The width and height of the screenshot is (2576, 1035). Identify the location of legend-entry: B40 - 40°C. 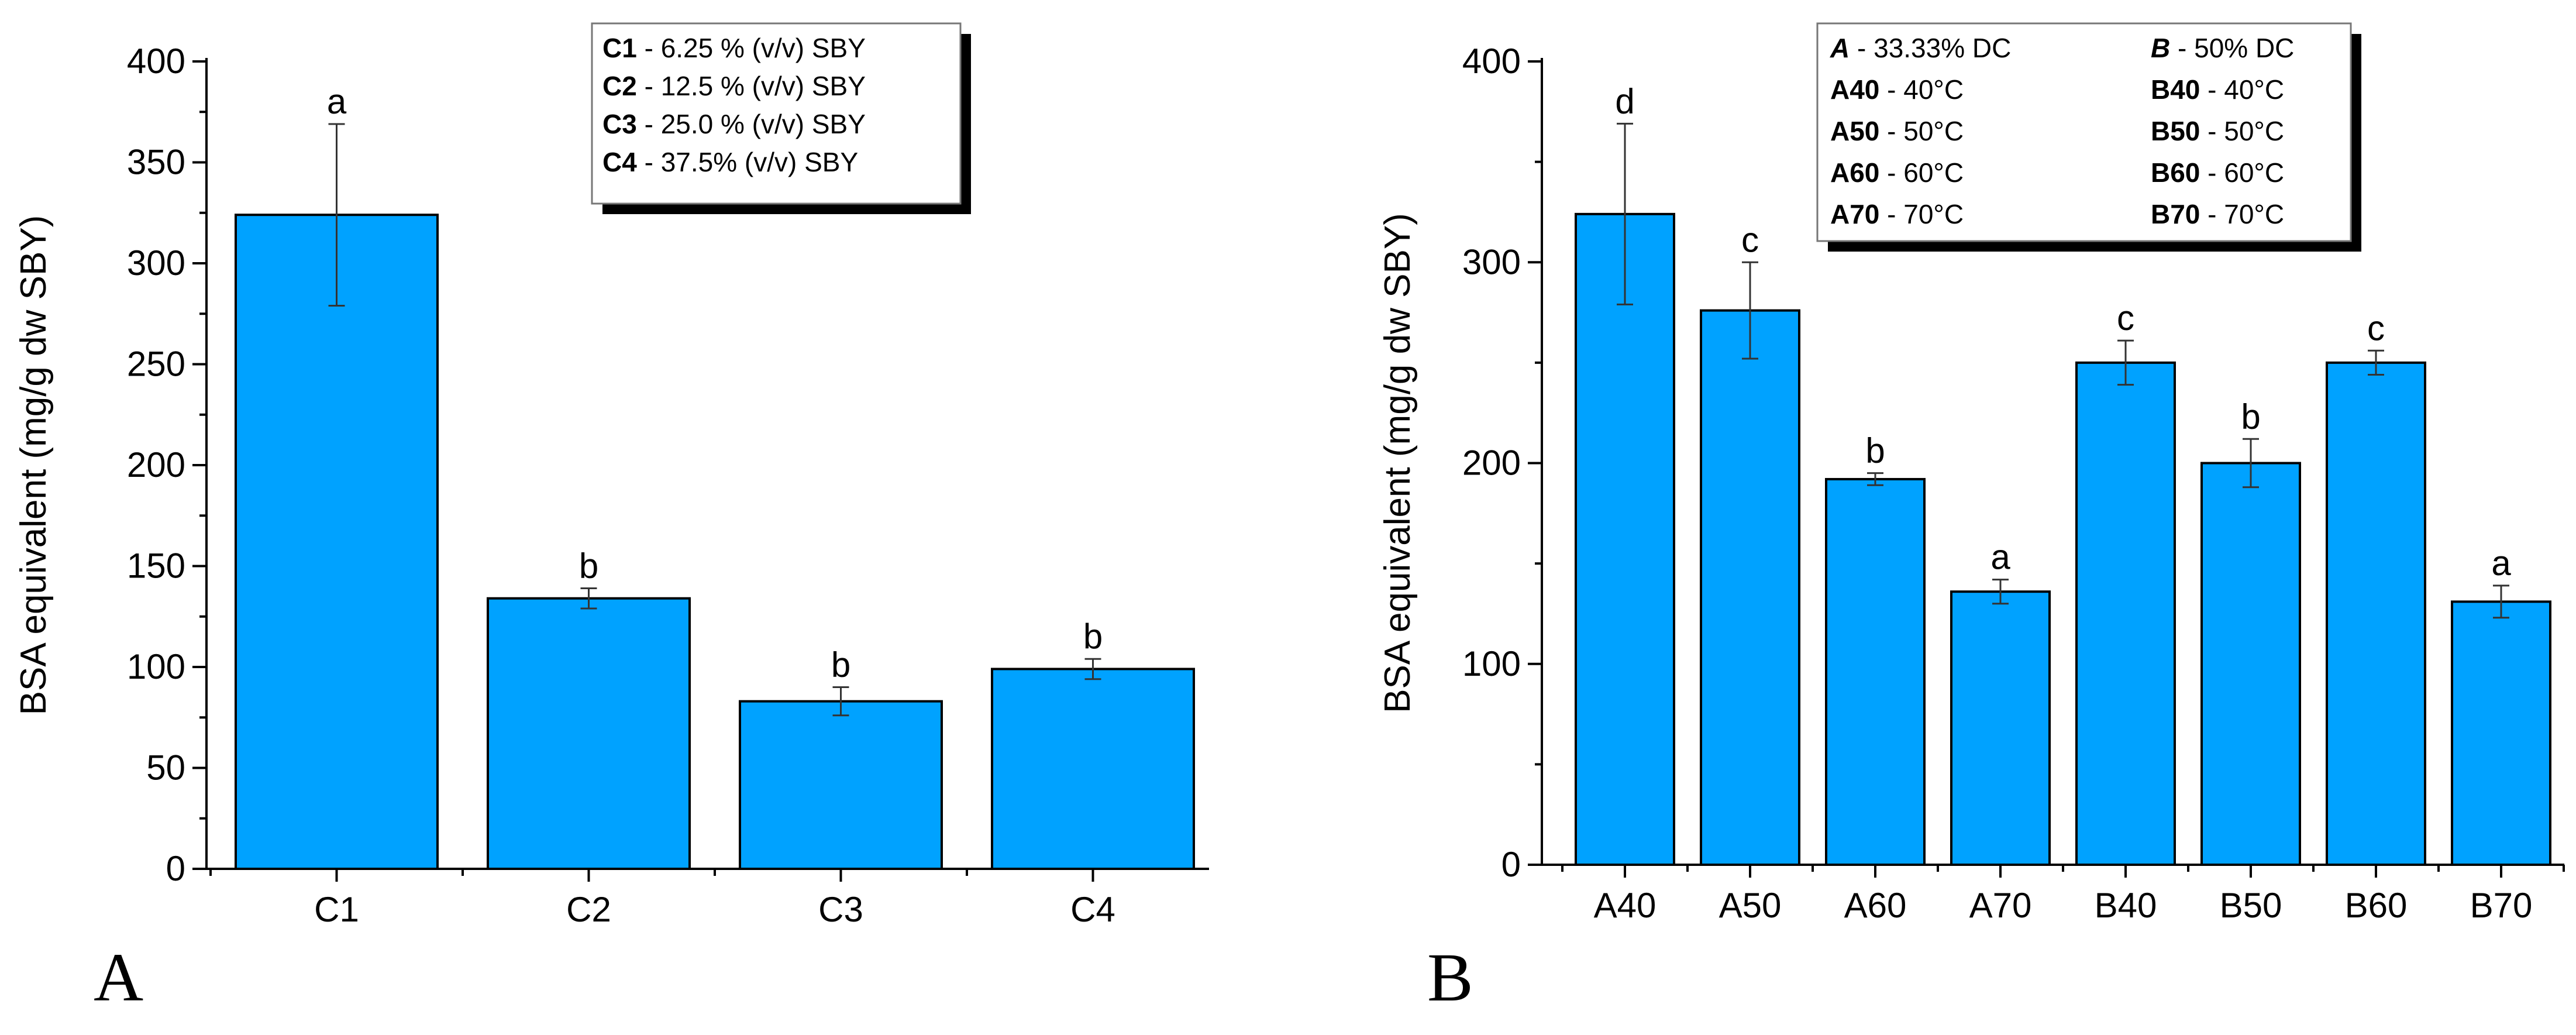
(2217, 89).